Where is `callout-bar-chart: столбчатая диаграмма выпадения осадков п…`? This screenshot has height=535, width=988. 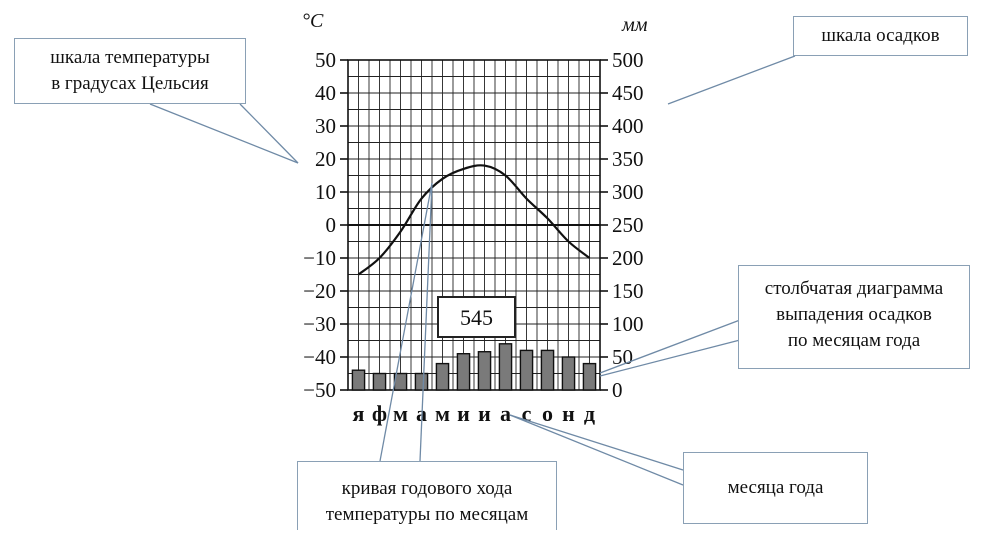 callout-bar-chart: столбчатая диаграмма выпадения осадков п… is located at coordinates (854, 317).